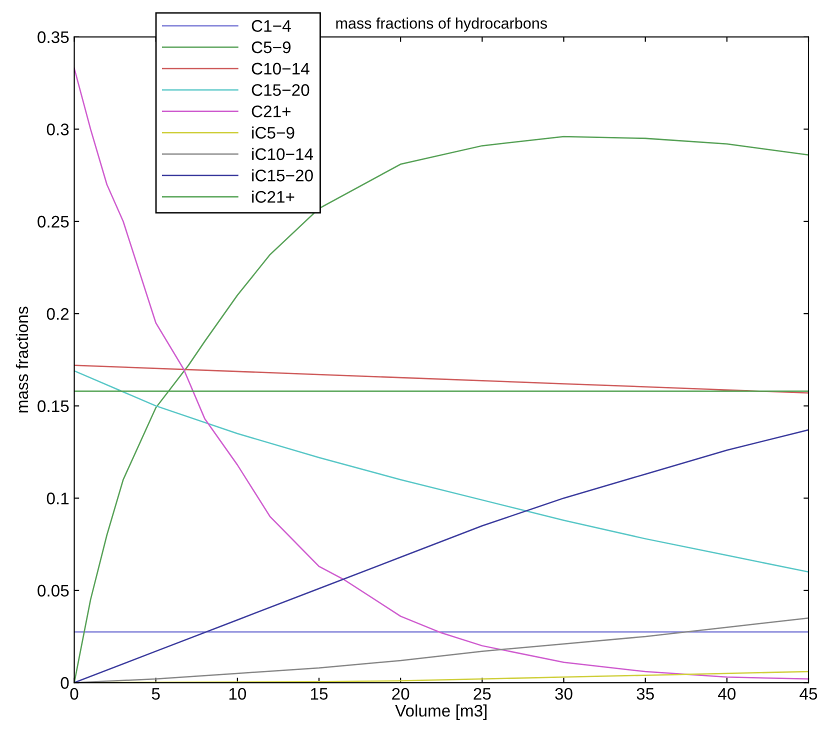 Image resolution: width=825 pixels, height=738 pixels. What do you see at coordinates (57, 130) in the screenshot?
I see `y-tick-label: 0.3` at bounding box center [57, 130].